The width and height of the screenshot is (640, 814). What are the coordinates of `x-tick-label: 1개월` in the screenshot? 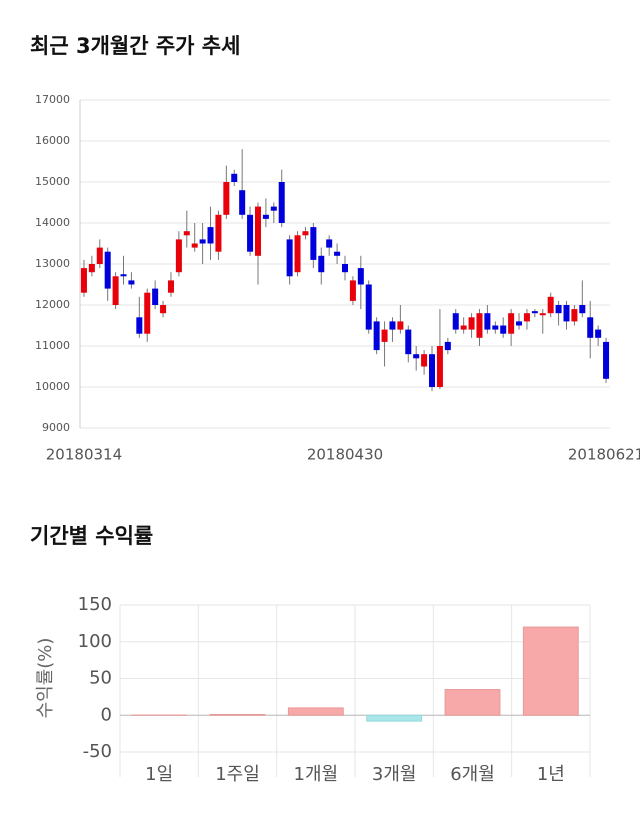 It's located at (316, 774).